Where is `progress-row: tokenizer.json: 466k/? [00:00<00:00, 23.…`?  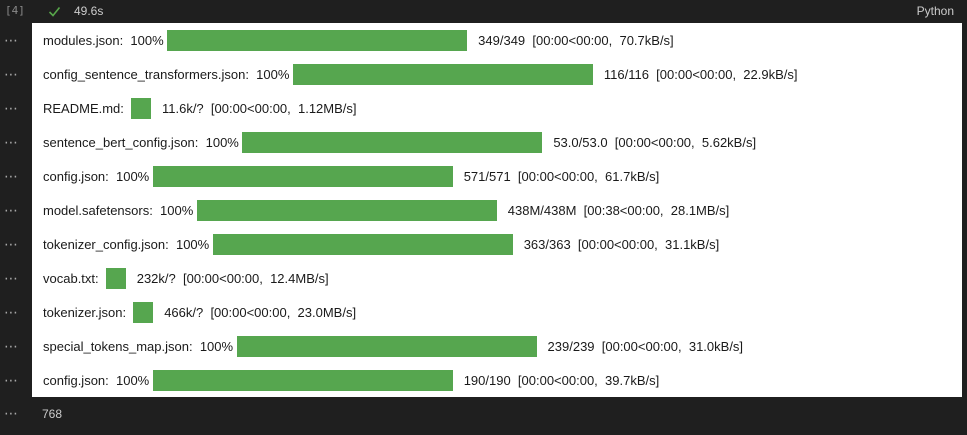
progress-row: tokenizer.json: 466k/? [00:00<00:00, 23.… is located at coordinates (199, 312).